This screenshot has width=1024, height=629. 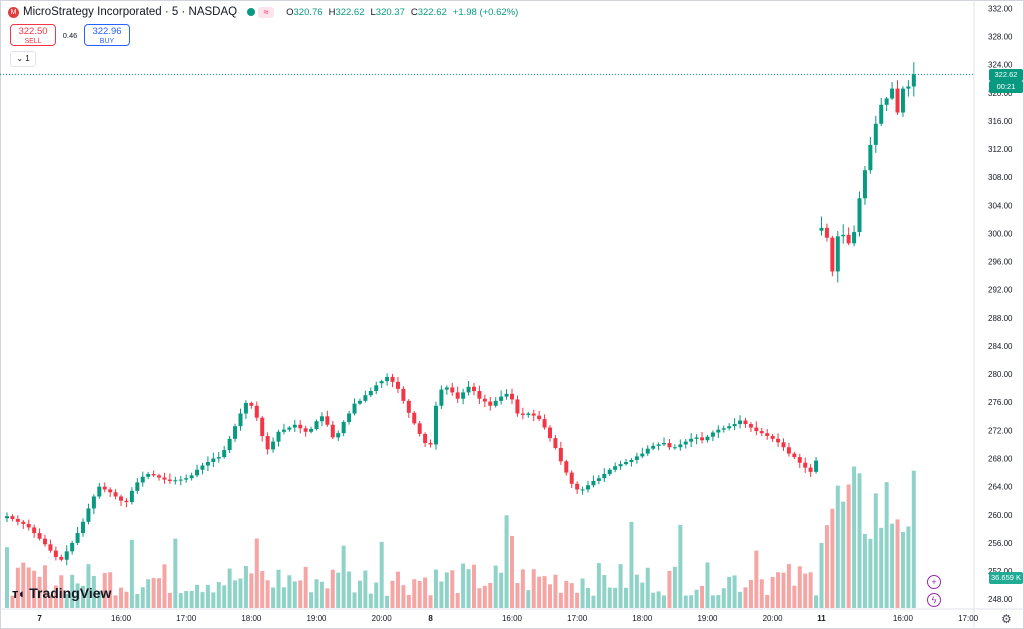 I want to click on delayed-data-icon: ≈, so click(x=266, y=12).